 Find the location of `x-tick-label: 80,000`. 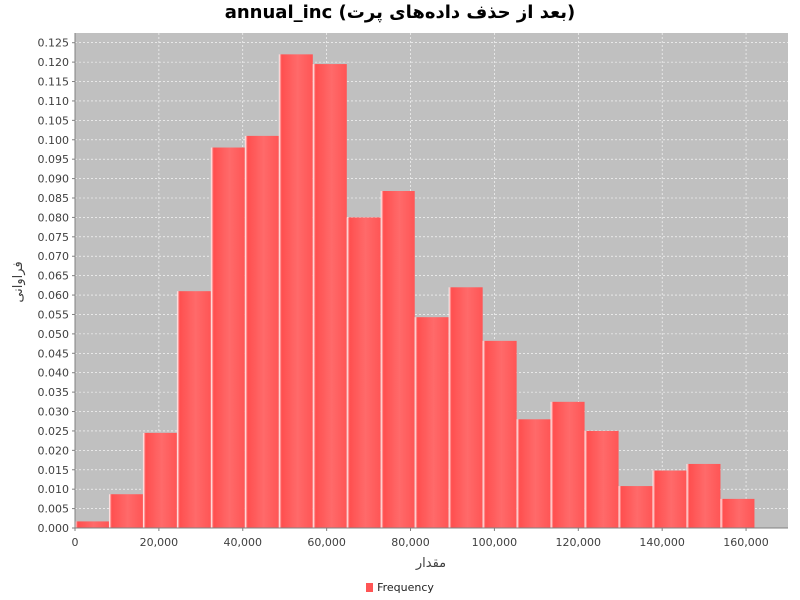

x-tick-label: 80,000 is located at coordinates (410, 542).